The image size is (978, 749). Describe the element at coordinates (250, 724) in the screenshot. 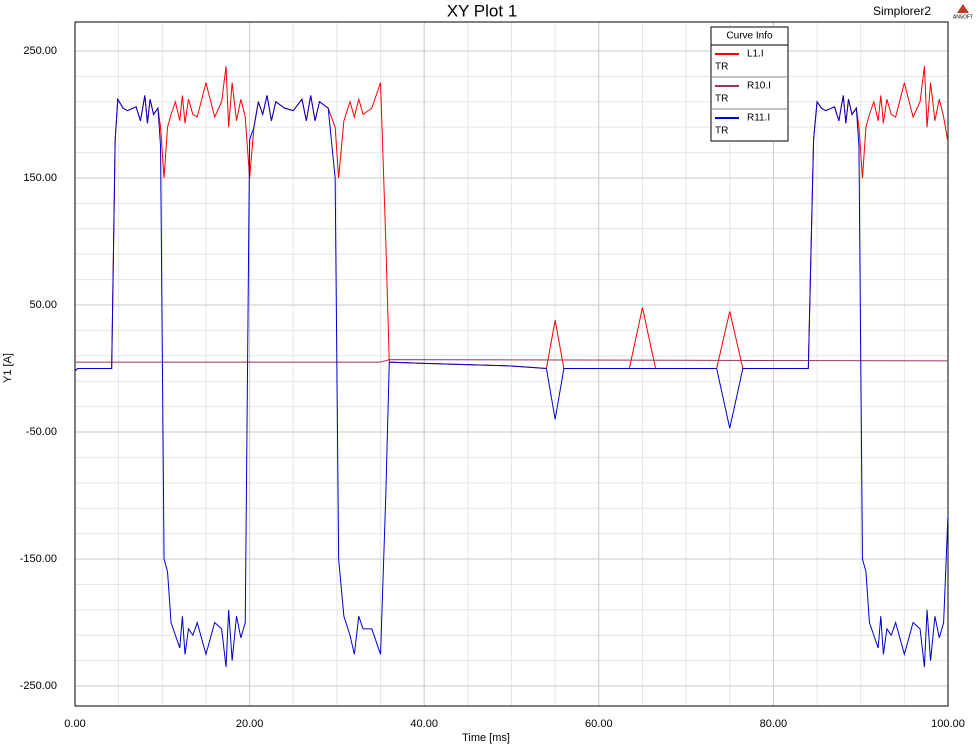

I see `x-tick-label: 20.00` at that location.